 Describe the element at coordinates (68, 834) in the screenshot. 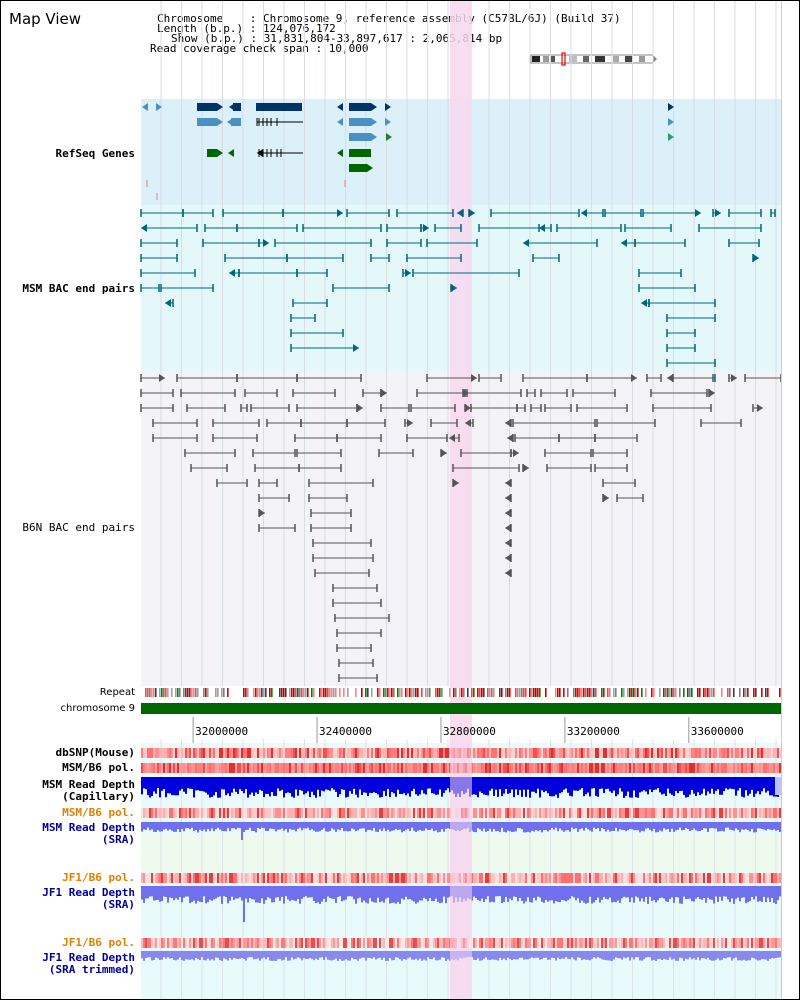

I see `track-label-msm-depth-sra: MSM Read Depth (SRA)` at that location.